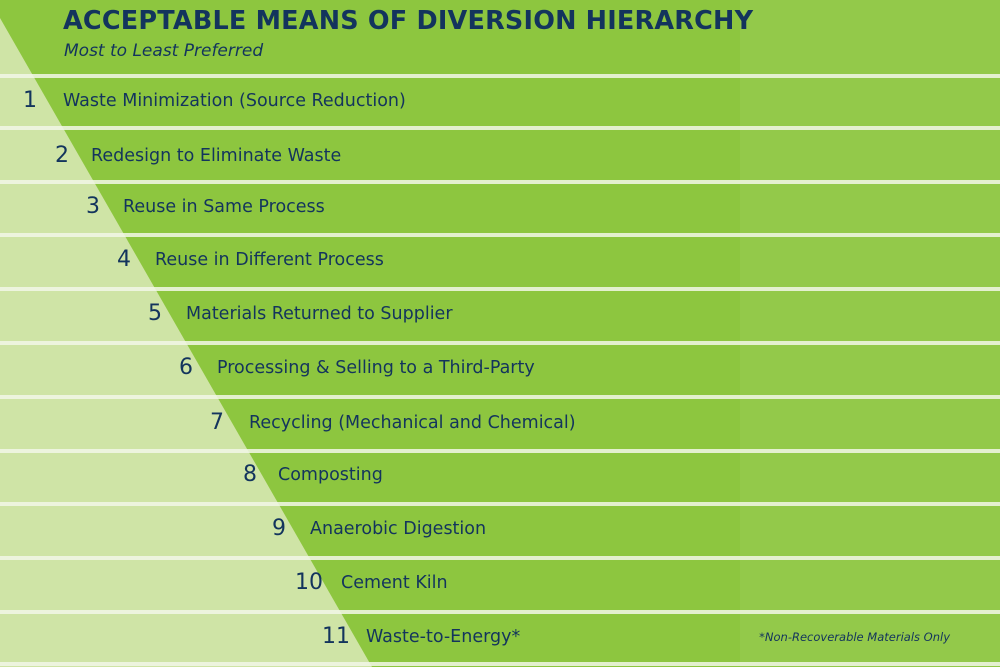 The width and height of the screenshot is (1000, 667). What do you see at coordinates (186, 367) in the screenshot?
I see `rank-number: 6` at bounding box center [186, 367].